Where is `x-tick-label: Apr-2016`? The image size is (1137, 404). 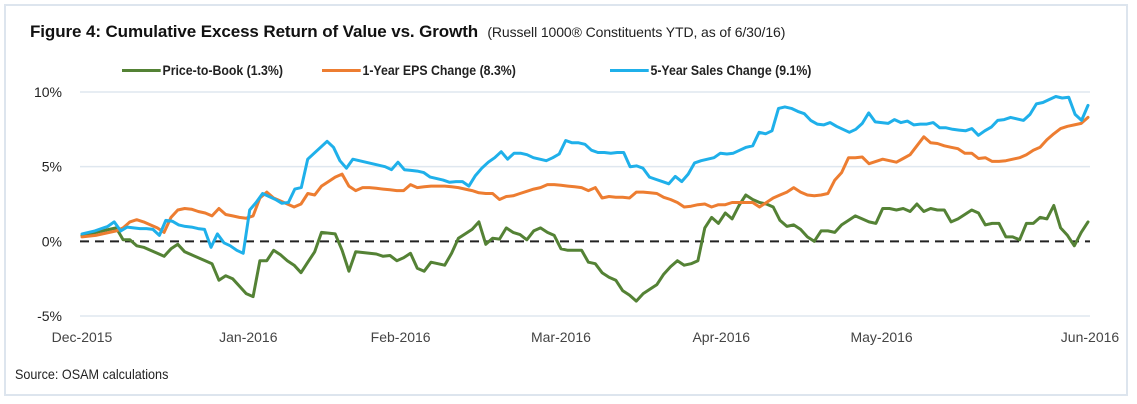
x-tick-label: Apr-2016 is located at coordinates (721, 337).